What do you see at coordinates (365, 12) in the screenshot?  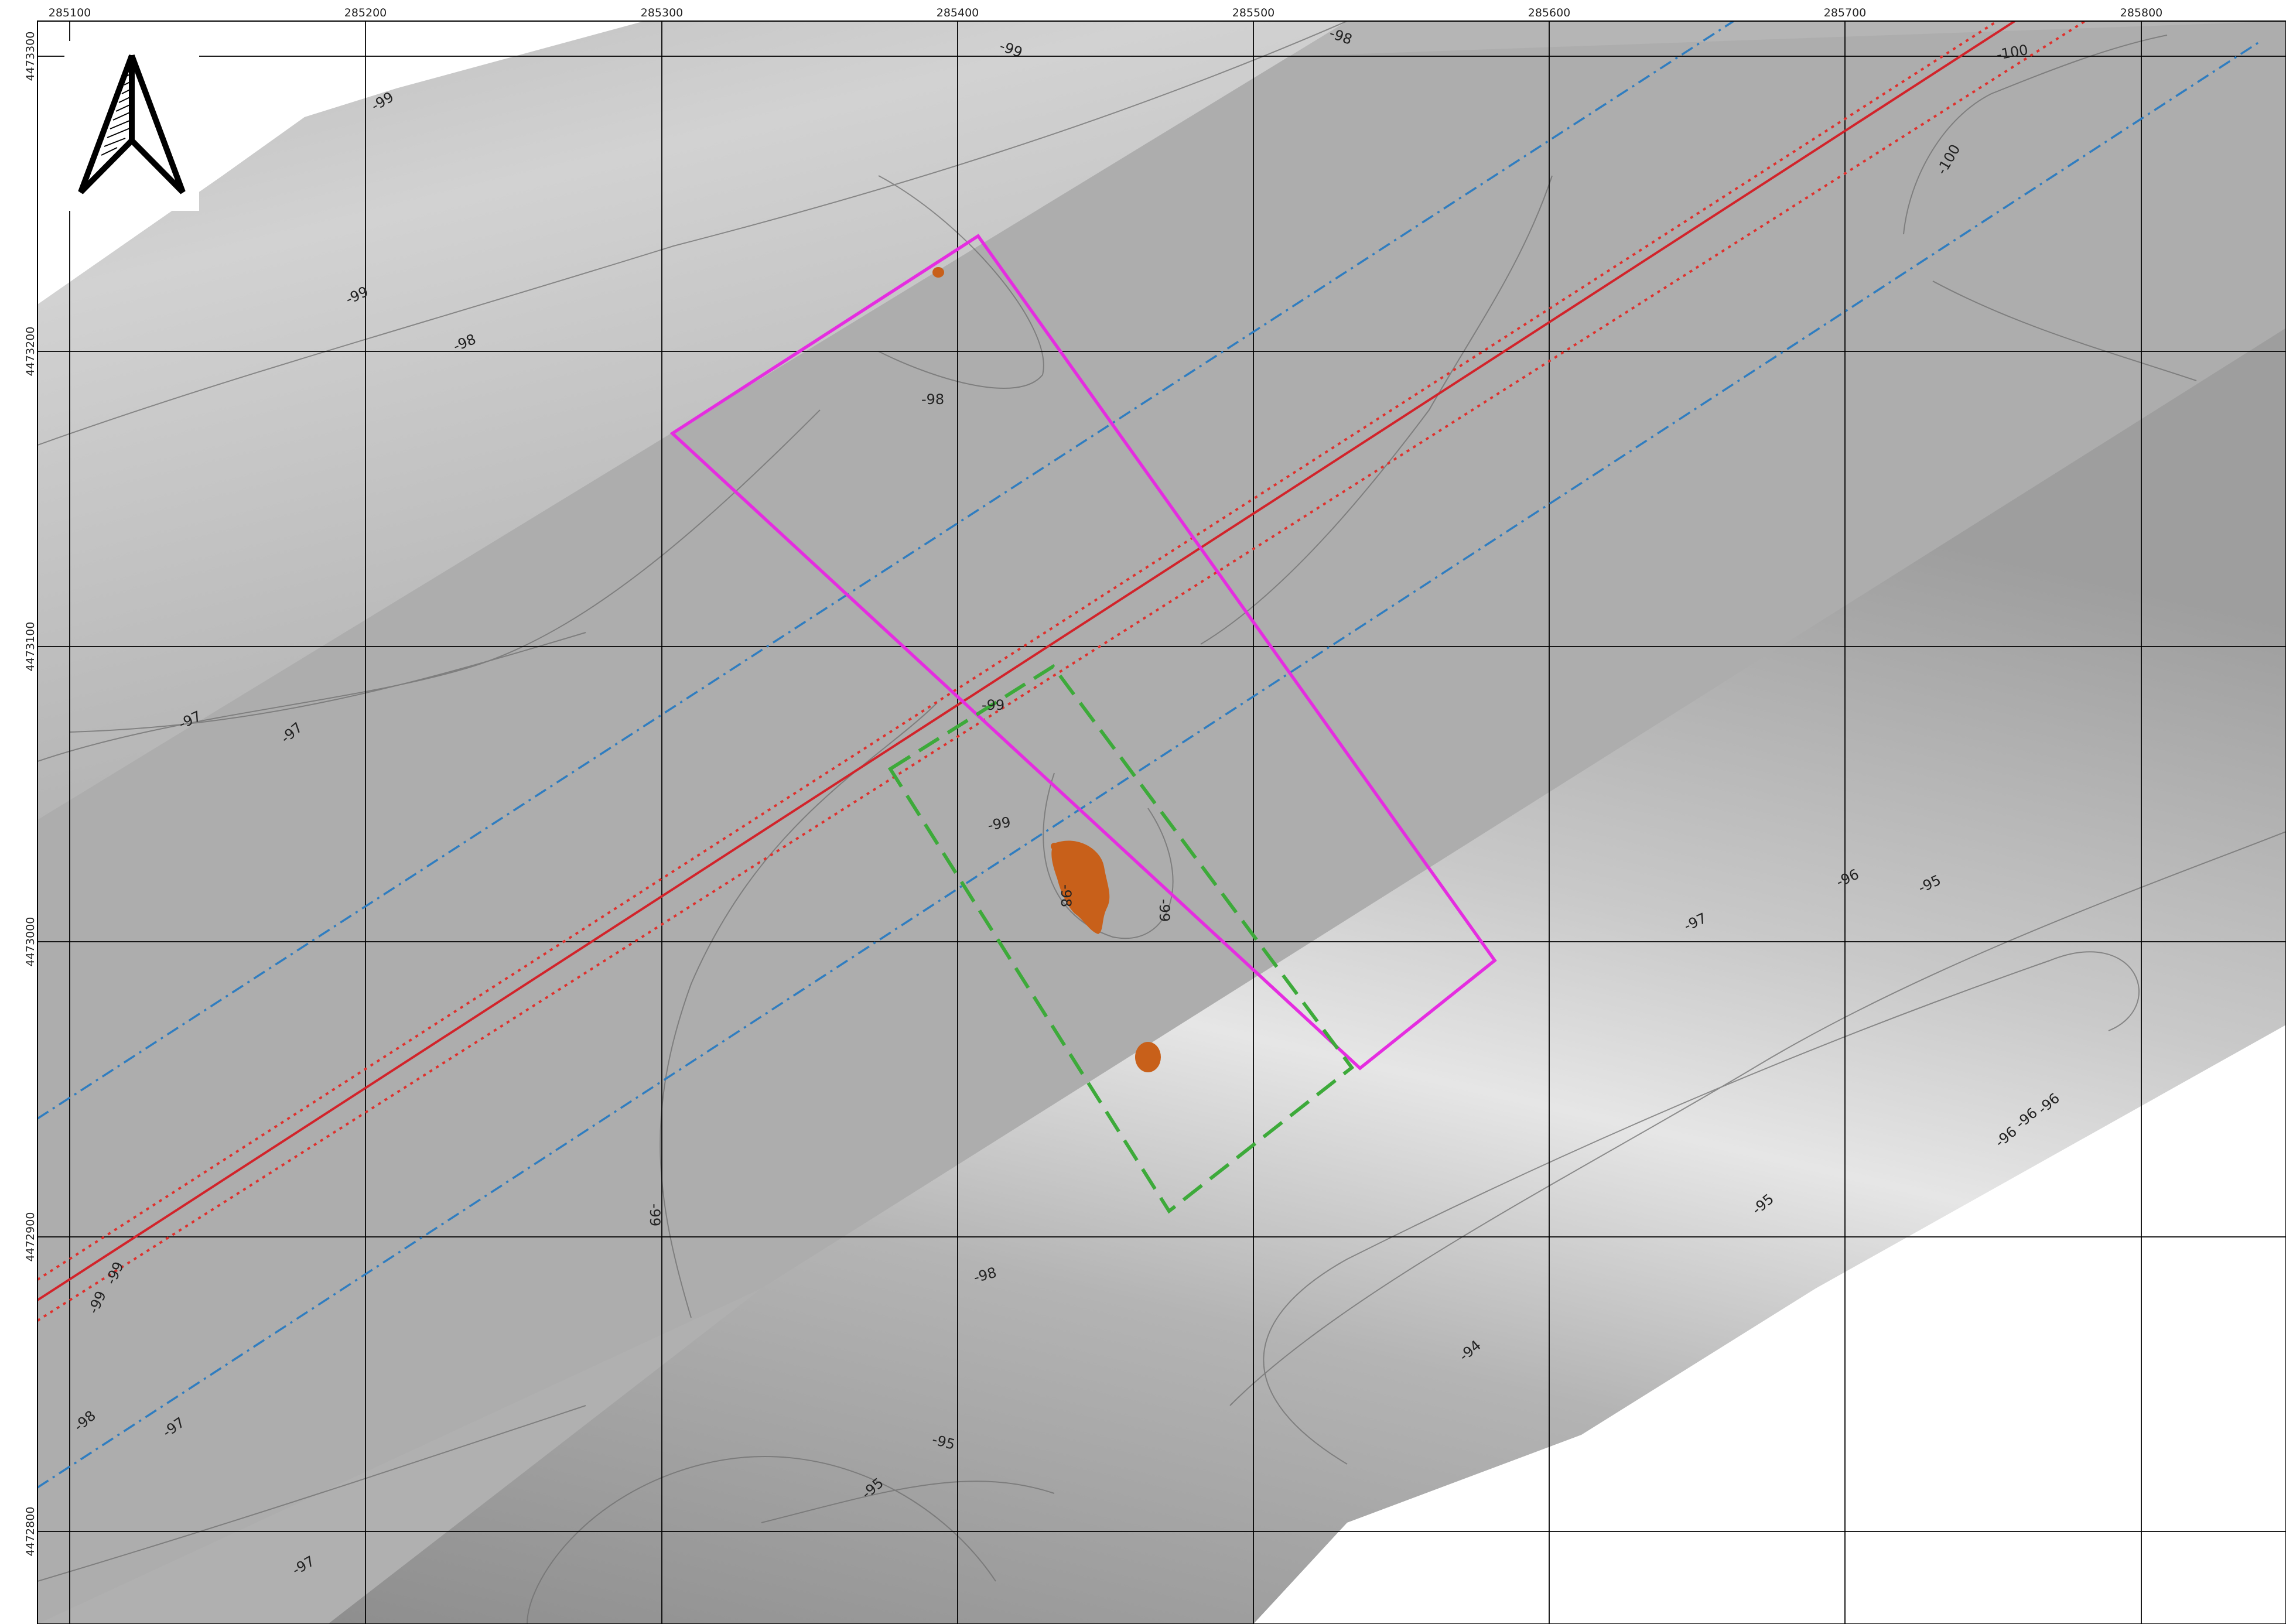 I see `x-tick-label: 285200` at bounding box center [365, 12].